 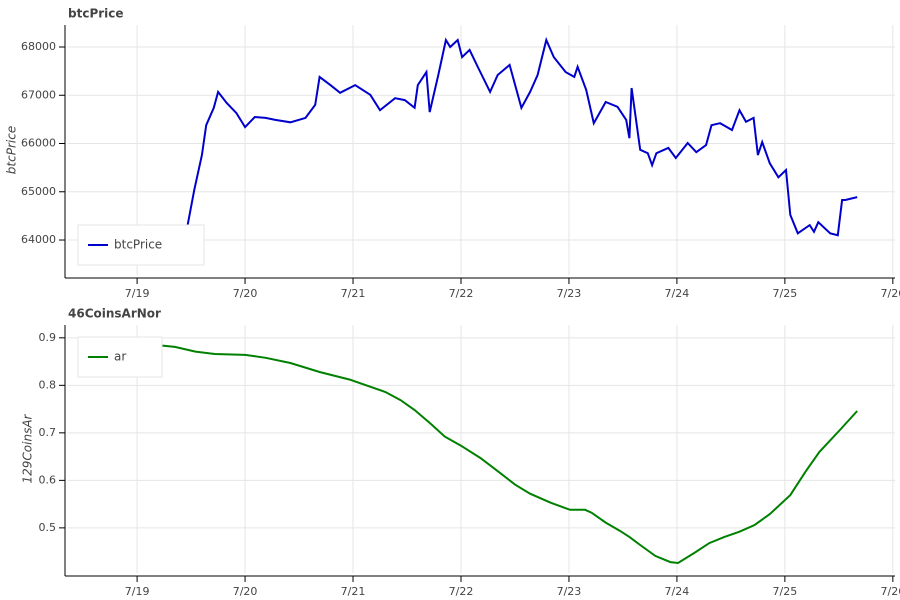 What do you see at coordinates (48, 337) in the screenshot?
I see `y-tick-label: 0.9` at bounding box center [48, 337].